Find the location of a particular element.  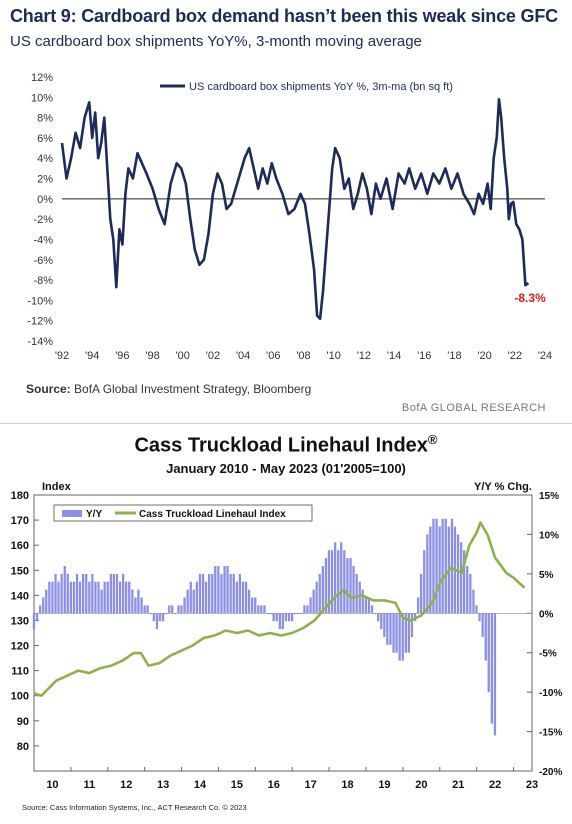

x-tick-label: '08 is located at coordinates (303, 356).